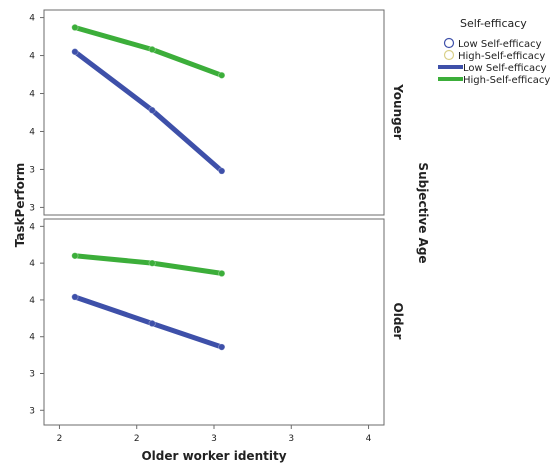  What do you see at coordinates (398, 111) in the screenshot?
I see `facet-label-younger: Younger` at bounding box center [398, 111].